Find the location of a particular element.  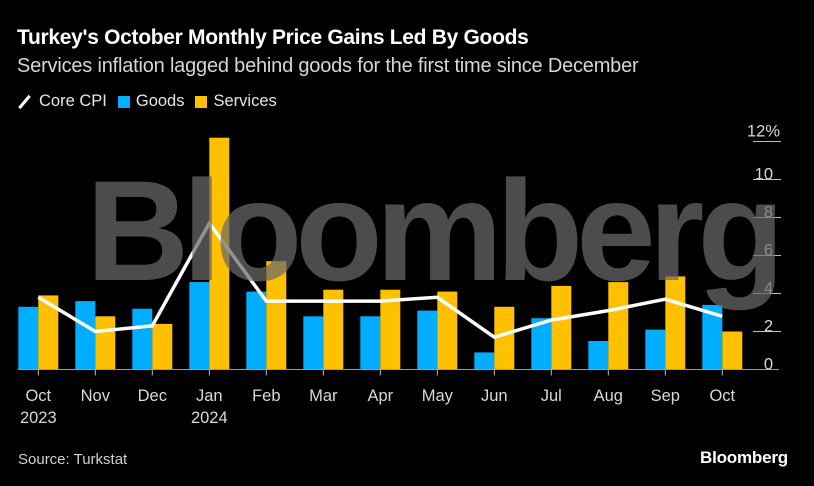

legend-label: Services is located at coordinates (245, 101).